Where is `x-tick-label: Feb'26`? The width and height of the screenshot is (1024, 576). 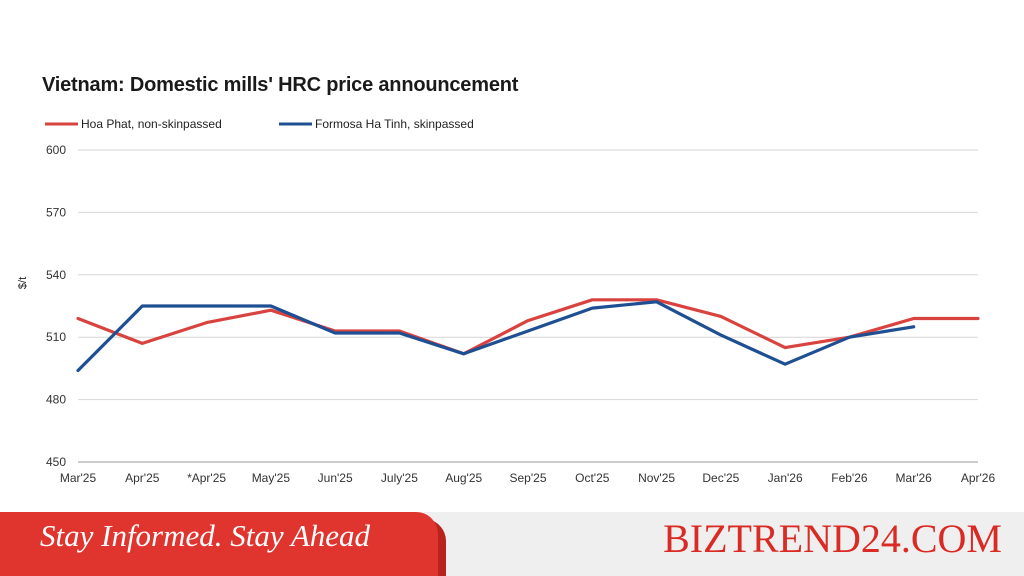
x-tick-label: Feb'26 is located at coordinates (849, 478).